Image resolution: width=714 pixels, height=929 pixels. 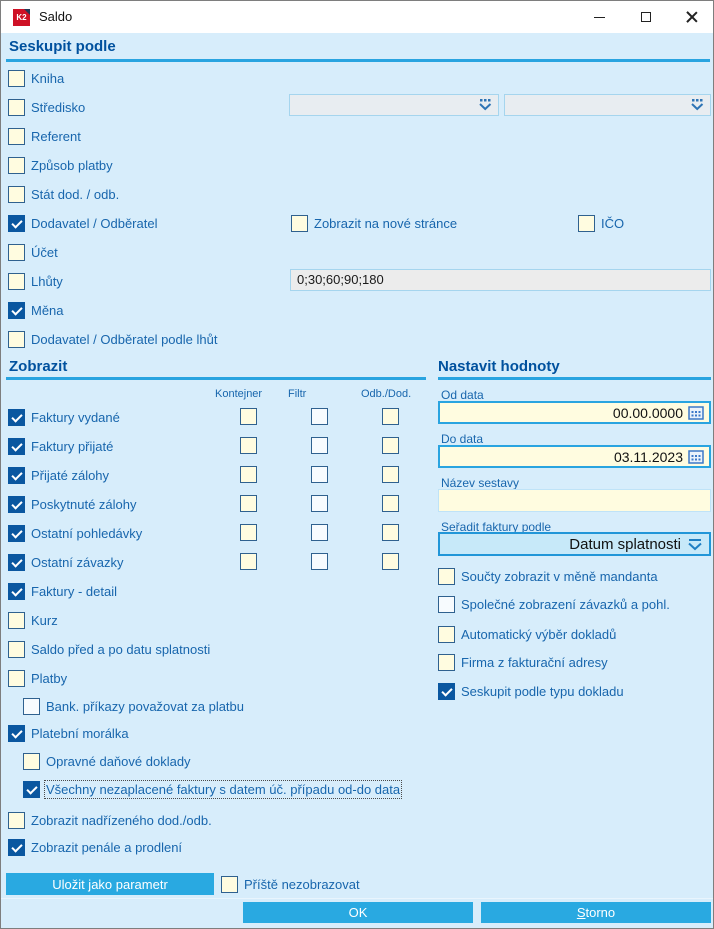 What do you see at coordinates (16, 533) in the screenshot?
I see `checkbox-ostatni-pohledavky` at bounding box center [16, 533].